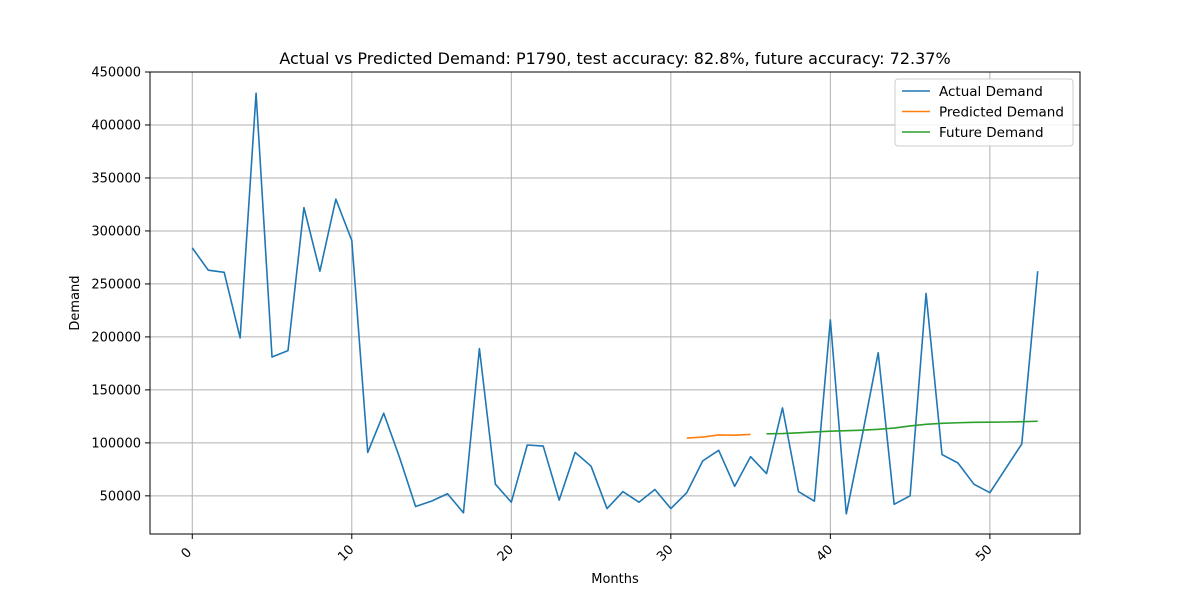  I want to click on x-tick-label: 0, so click(187, 553).